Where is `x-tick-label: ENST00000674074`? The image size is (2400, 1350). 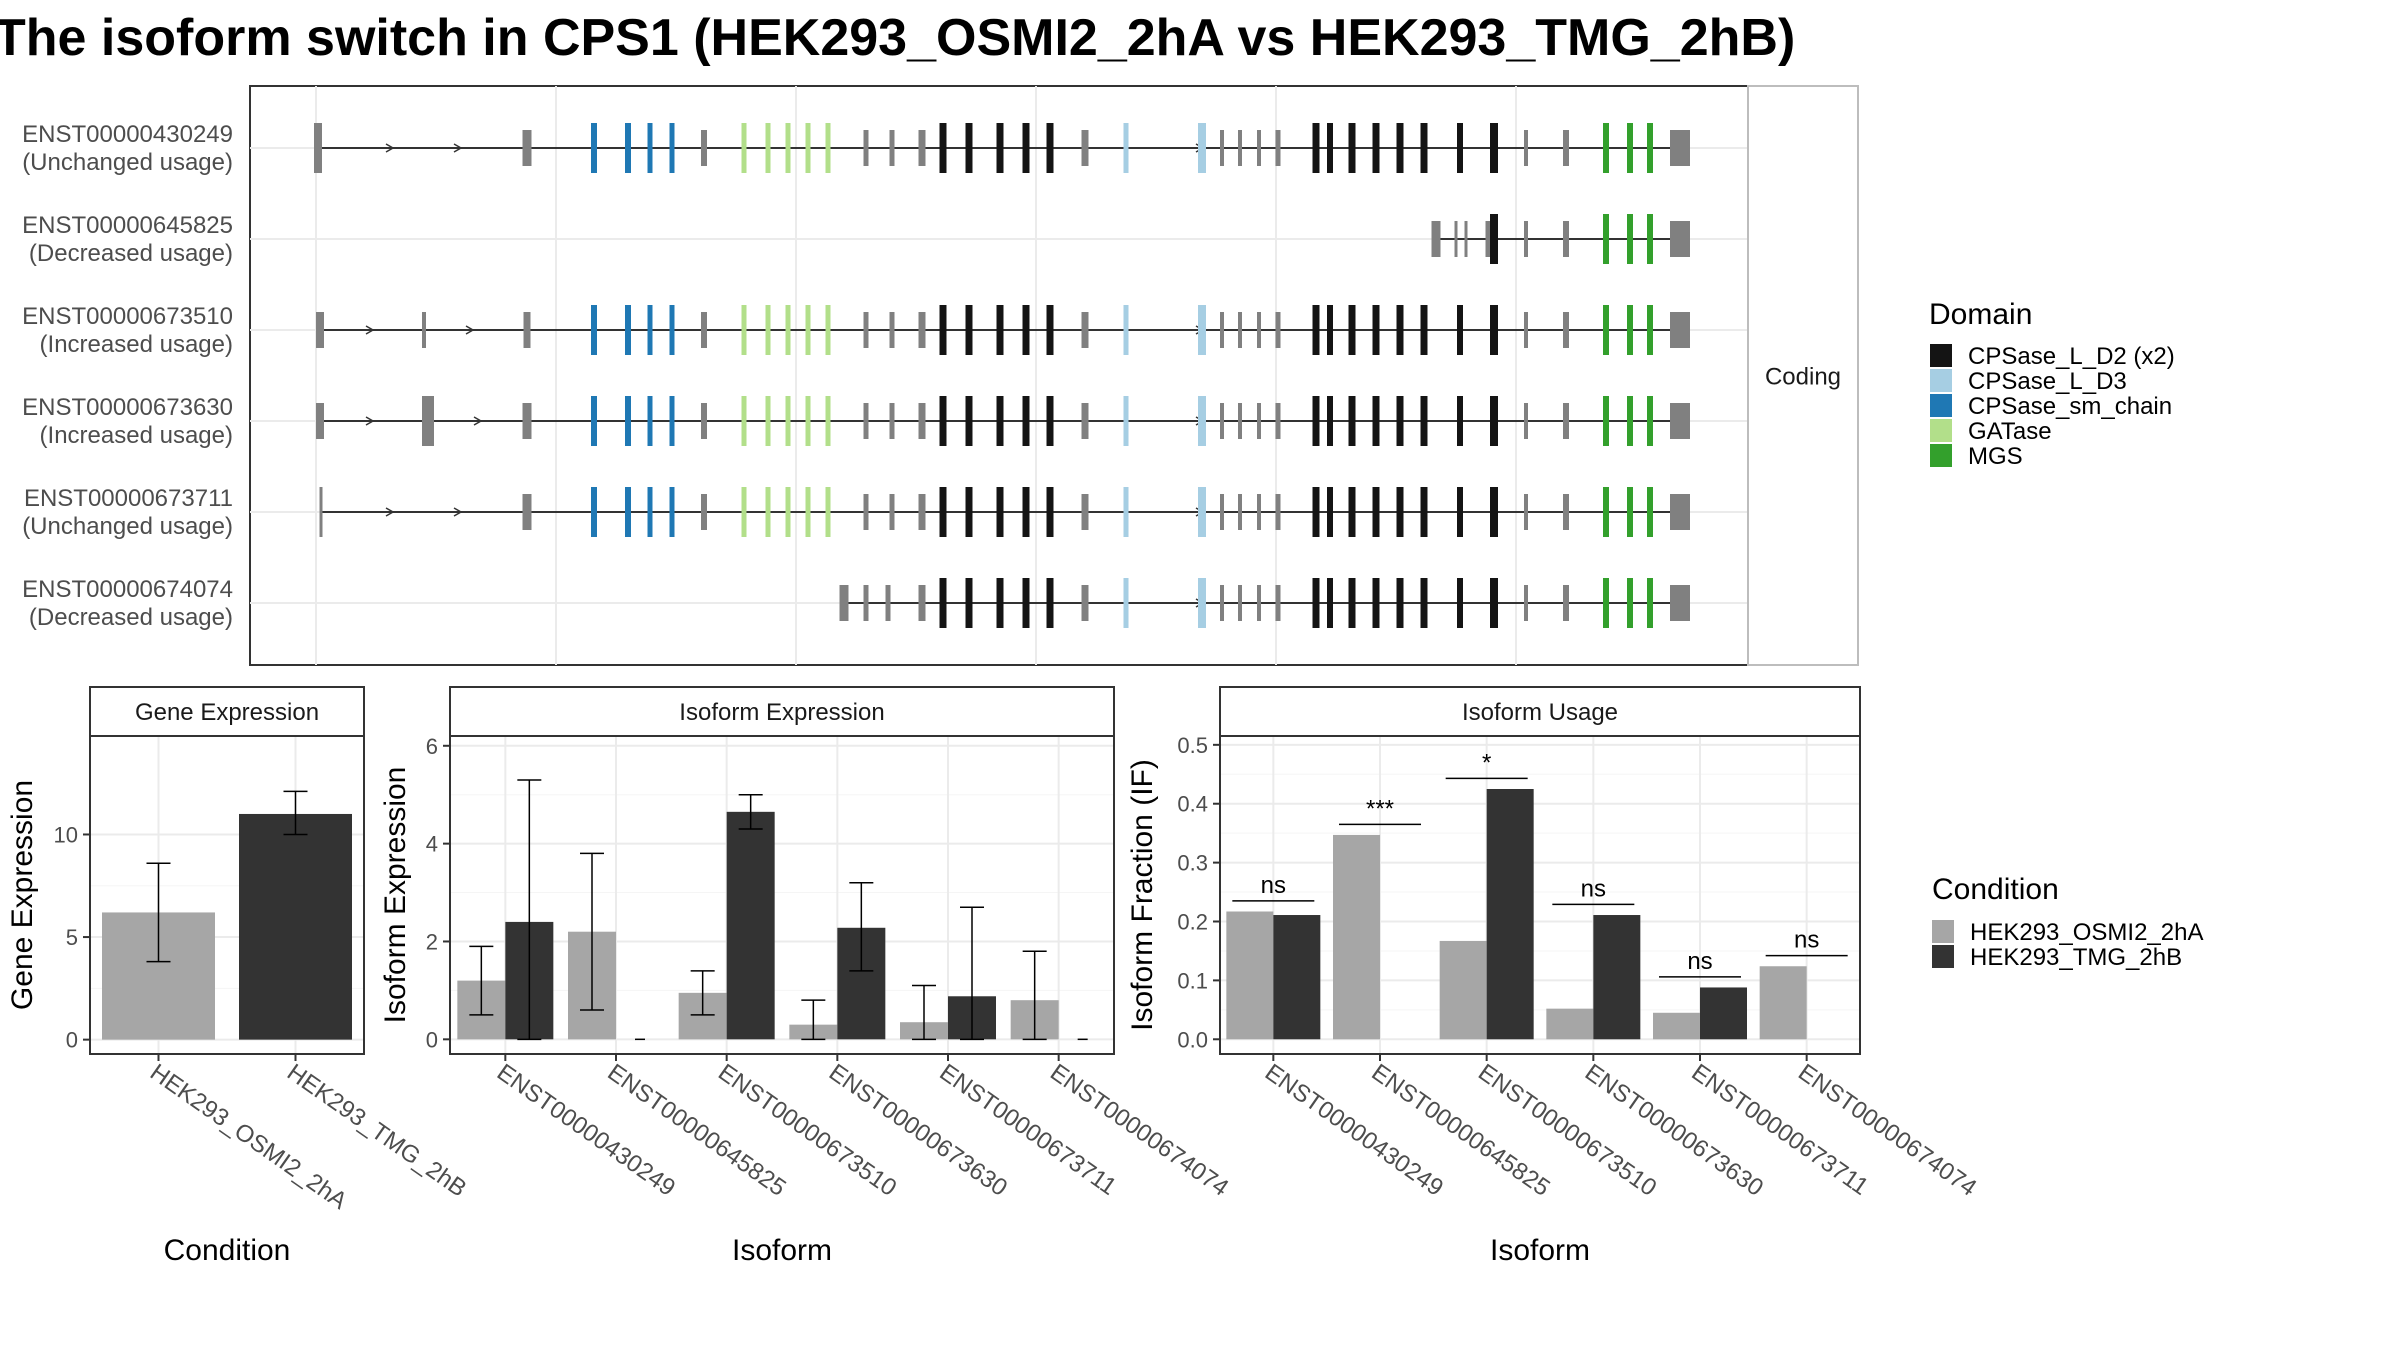 x-tick-label: ENST00000674074 is located at coordinates (1887, 1130).